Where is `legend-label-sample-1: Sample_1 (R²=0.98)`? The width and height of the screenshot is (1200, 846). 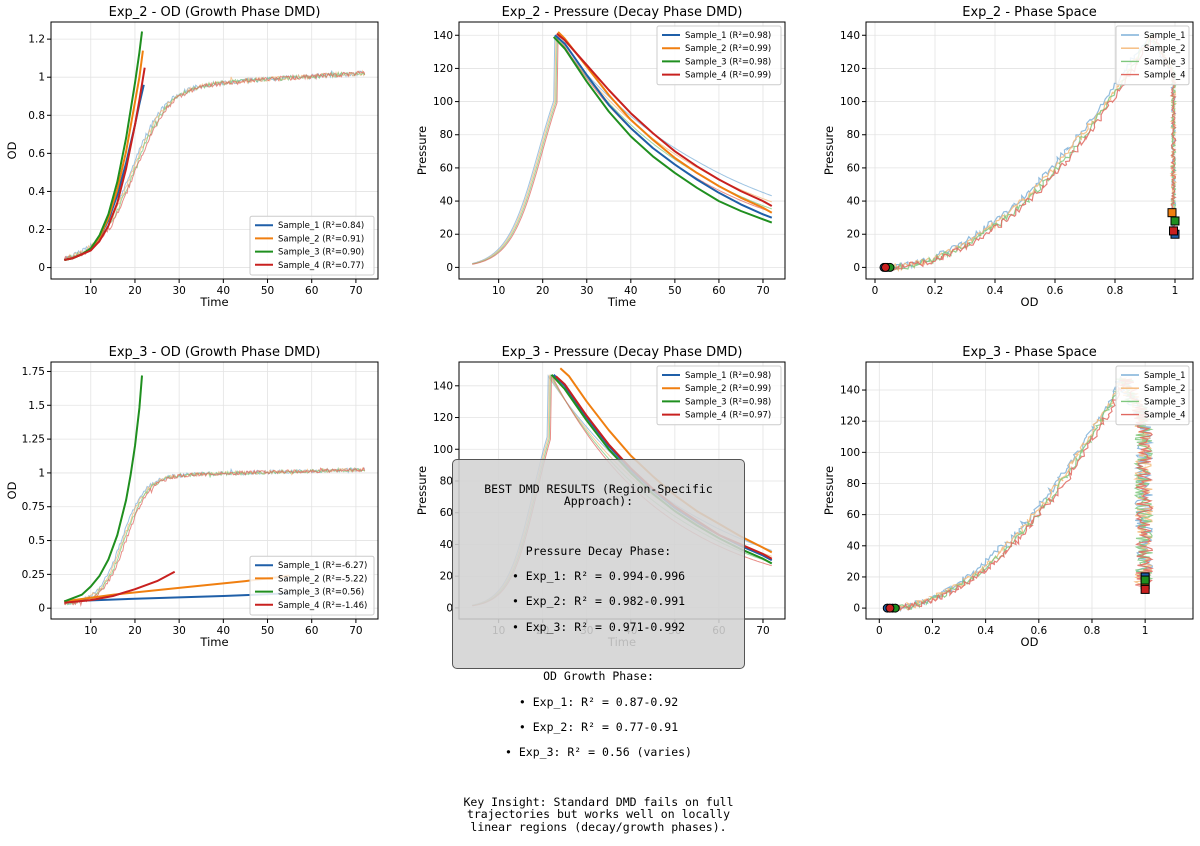
legend-label-sample-1: Sample_1 (R²=0.98) is located at coordinates (728, 36).